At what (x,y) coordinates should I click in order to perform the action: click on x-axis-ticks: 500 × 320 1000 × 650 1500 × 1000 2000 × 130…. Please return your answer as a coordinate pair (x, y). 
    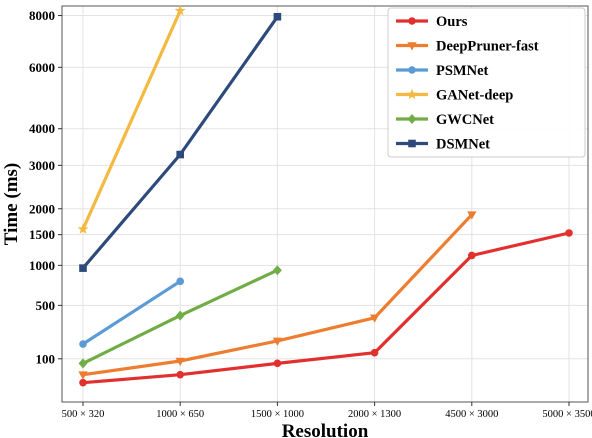
    Looking at the image, I should click on (327, 411).